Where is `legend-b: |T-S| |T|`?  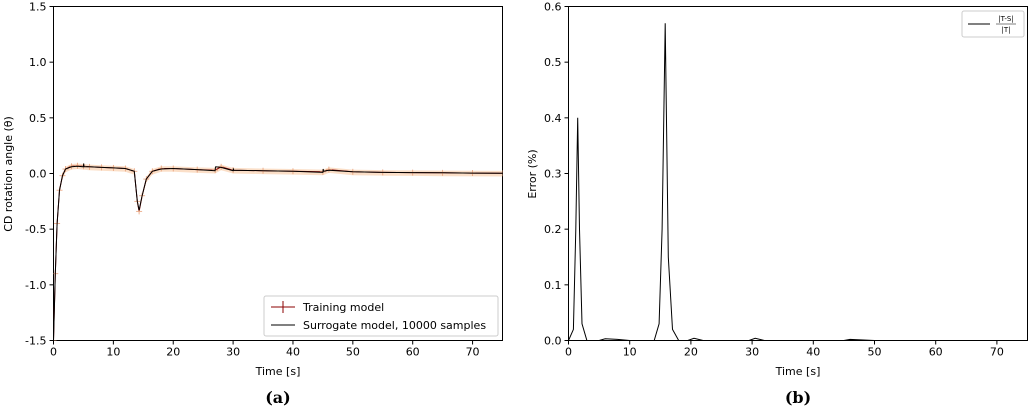
legend-b: |T-S| |T| is located at coordinates (993, 24).